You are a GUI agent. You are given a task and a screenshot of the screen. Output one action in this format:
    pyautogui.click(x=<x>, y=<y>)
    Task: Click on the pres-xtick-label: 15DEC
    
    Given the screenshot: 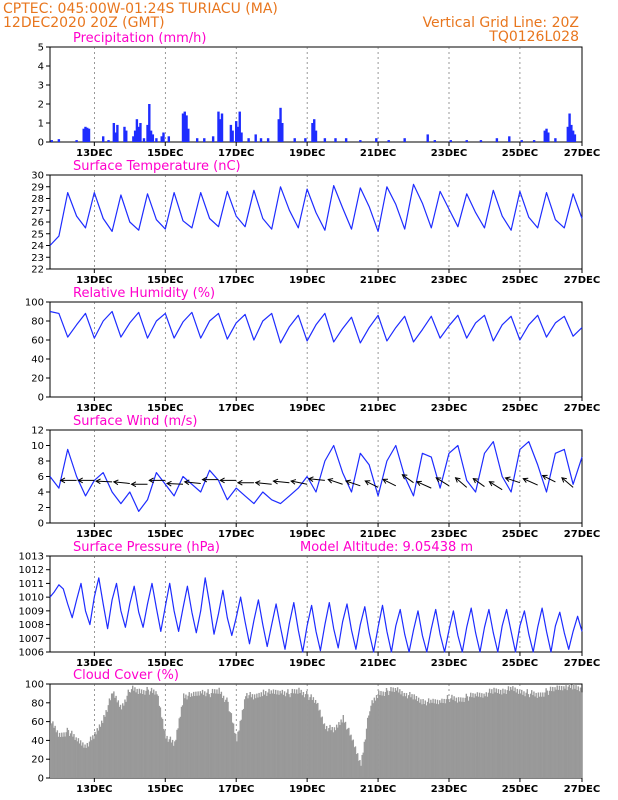 What is the action you would take?
    pyautogui.click(x=165, y=663)
    